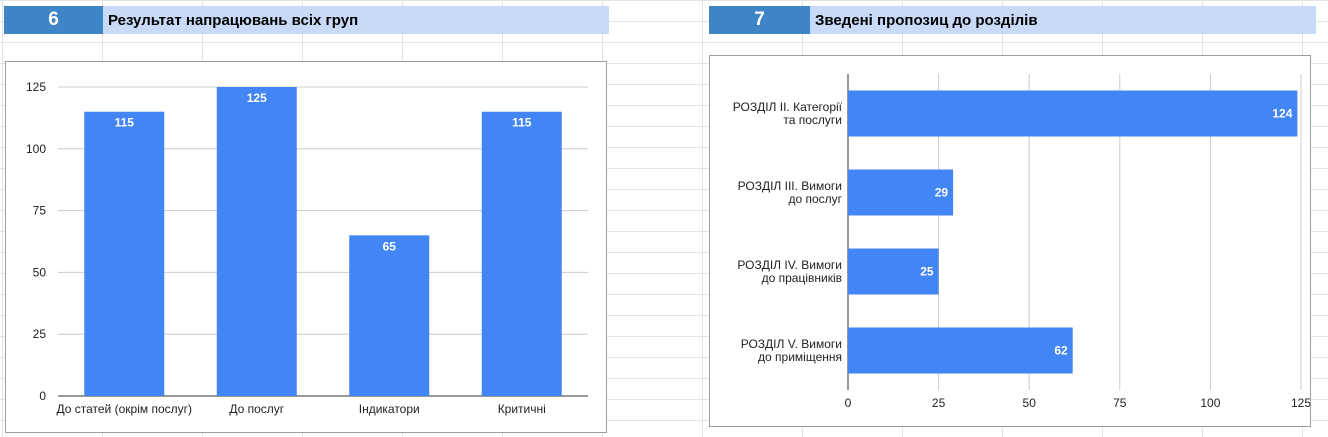 This screenshot has height=437, width=1328. What do you see at coordinates (40, 272) in the screenshot?
I see `y-tick-label: 50` at bounding box center [40, 272].